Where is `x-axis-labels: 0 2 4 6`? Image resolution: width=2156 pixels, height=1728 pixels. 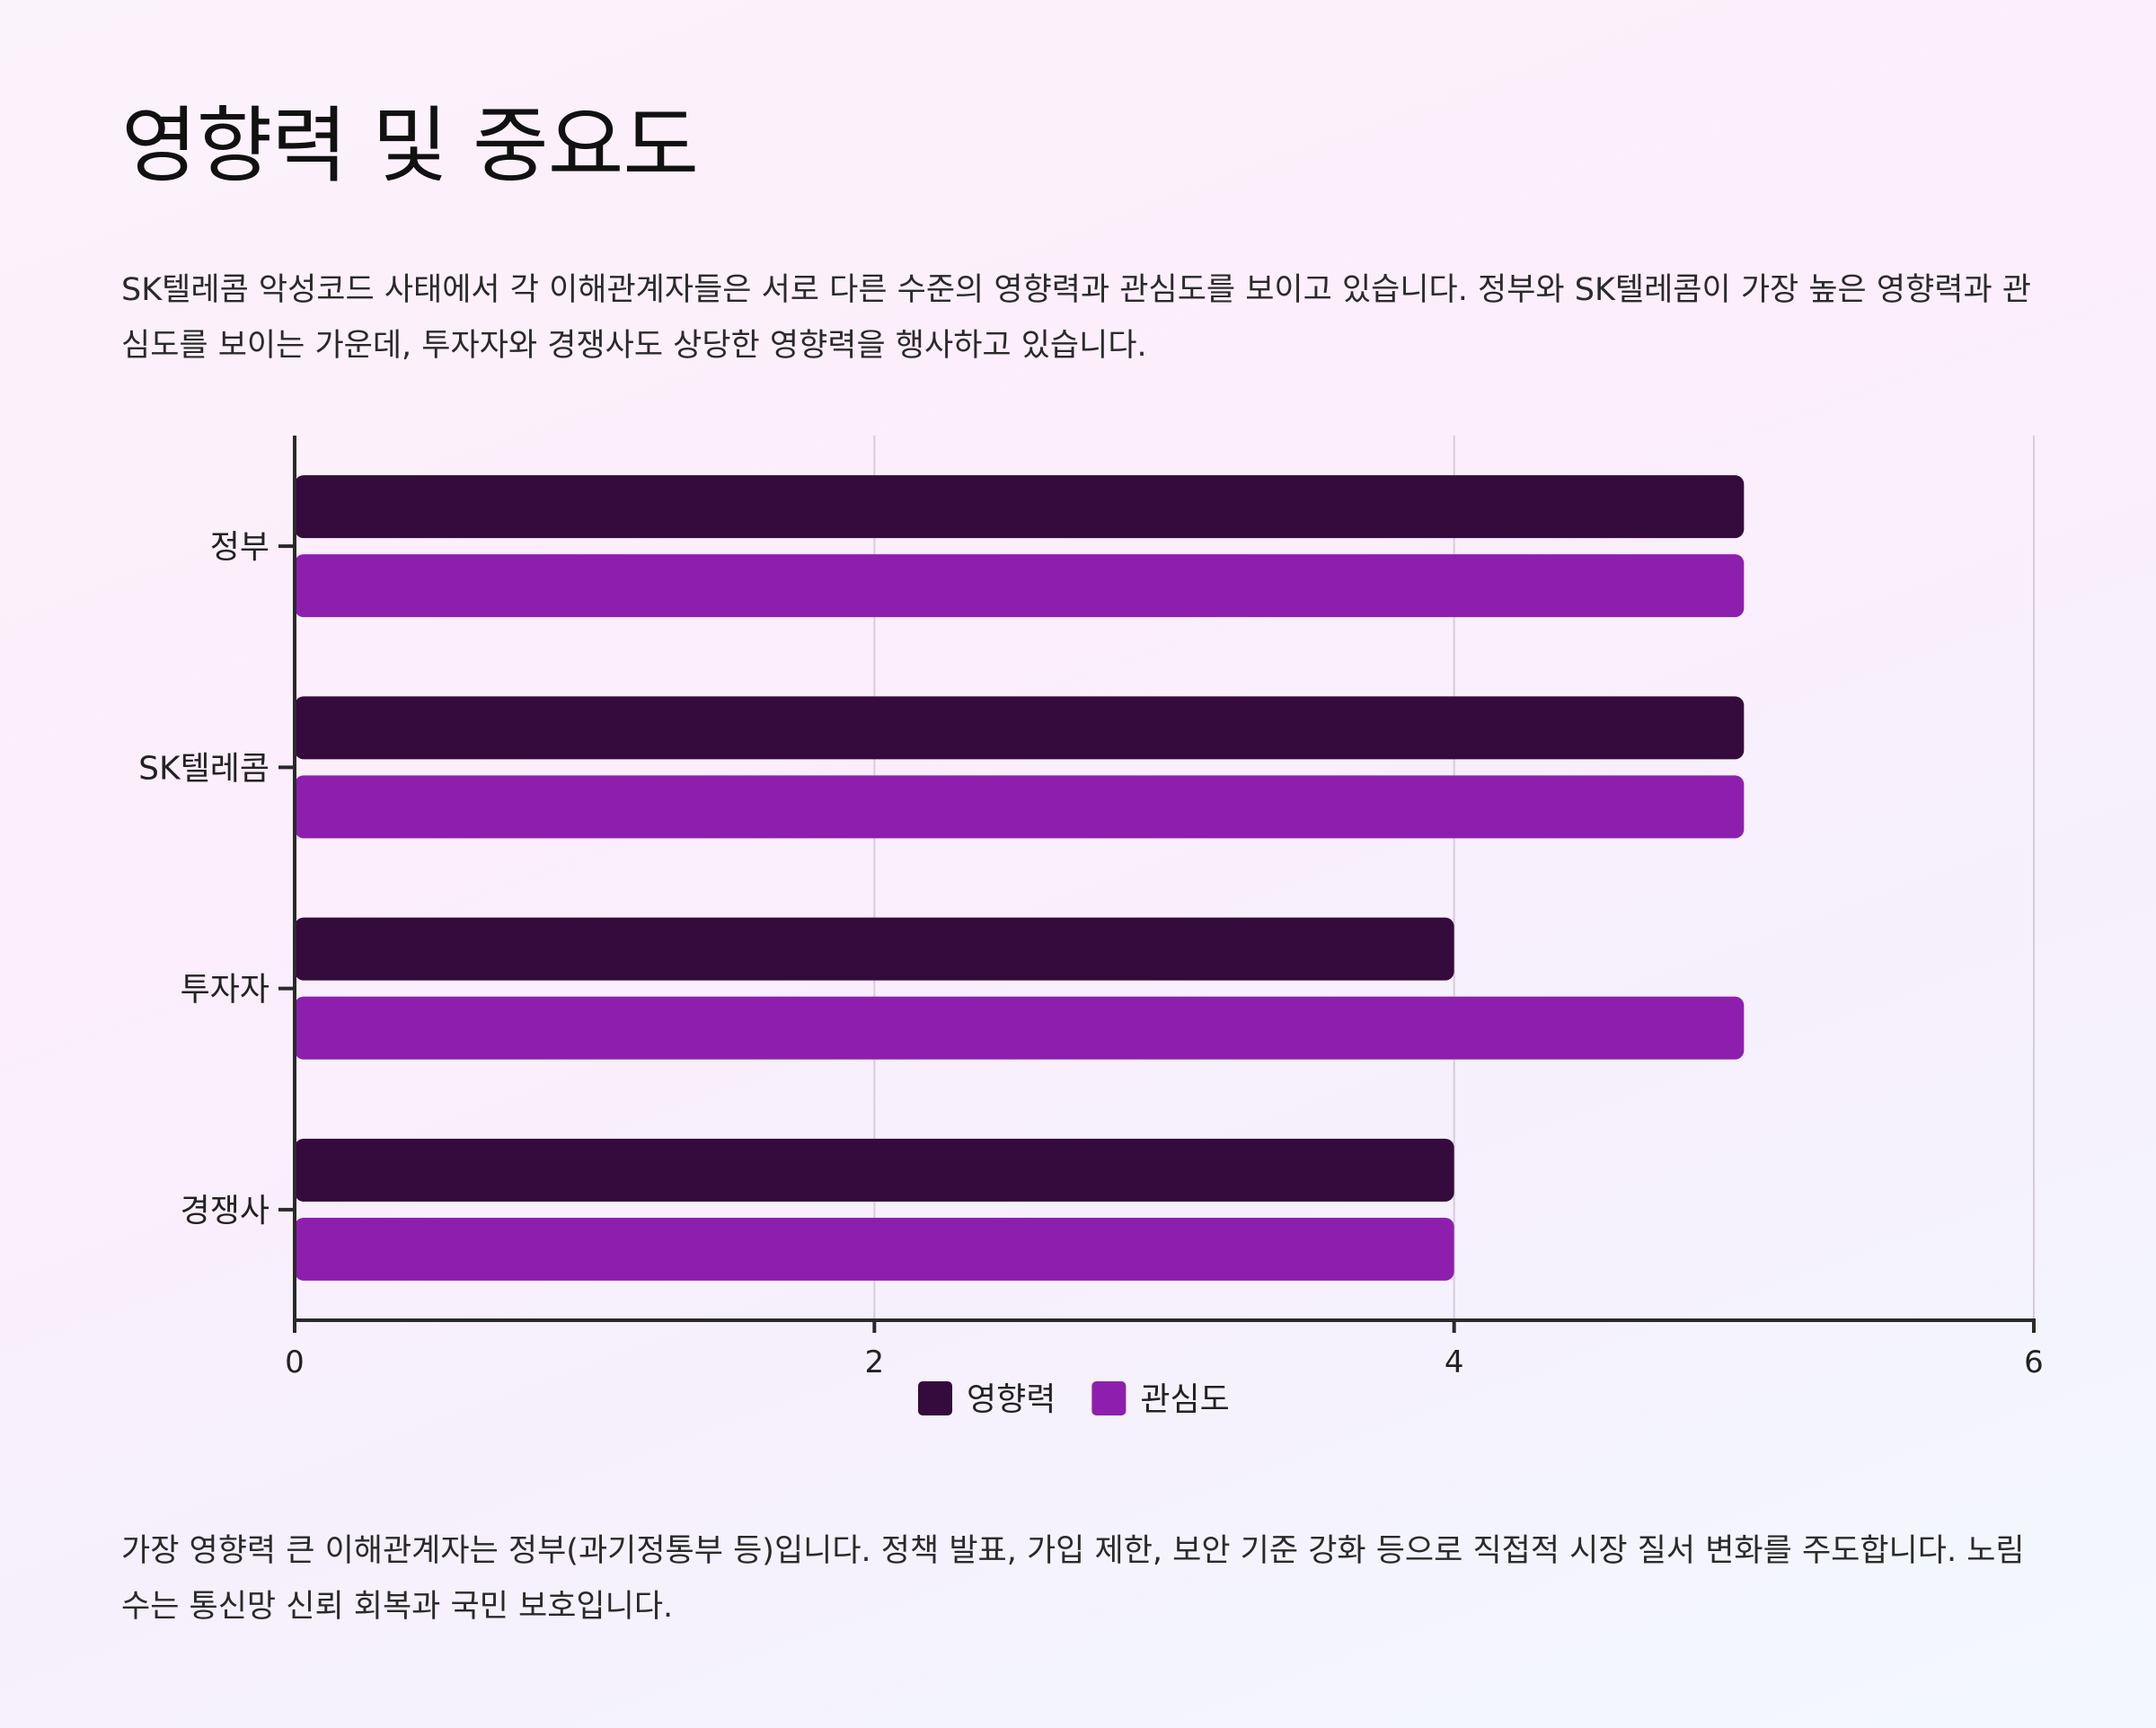 x-axis-labels: 0 2 4 6 is located at coordinates (1165, 1362).